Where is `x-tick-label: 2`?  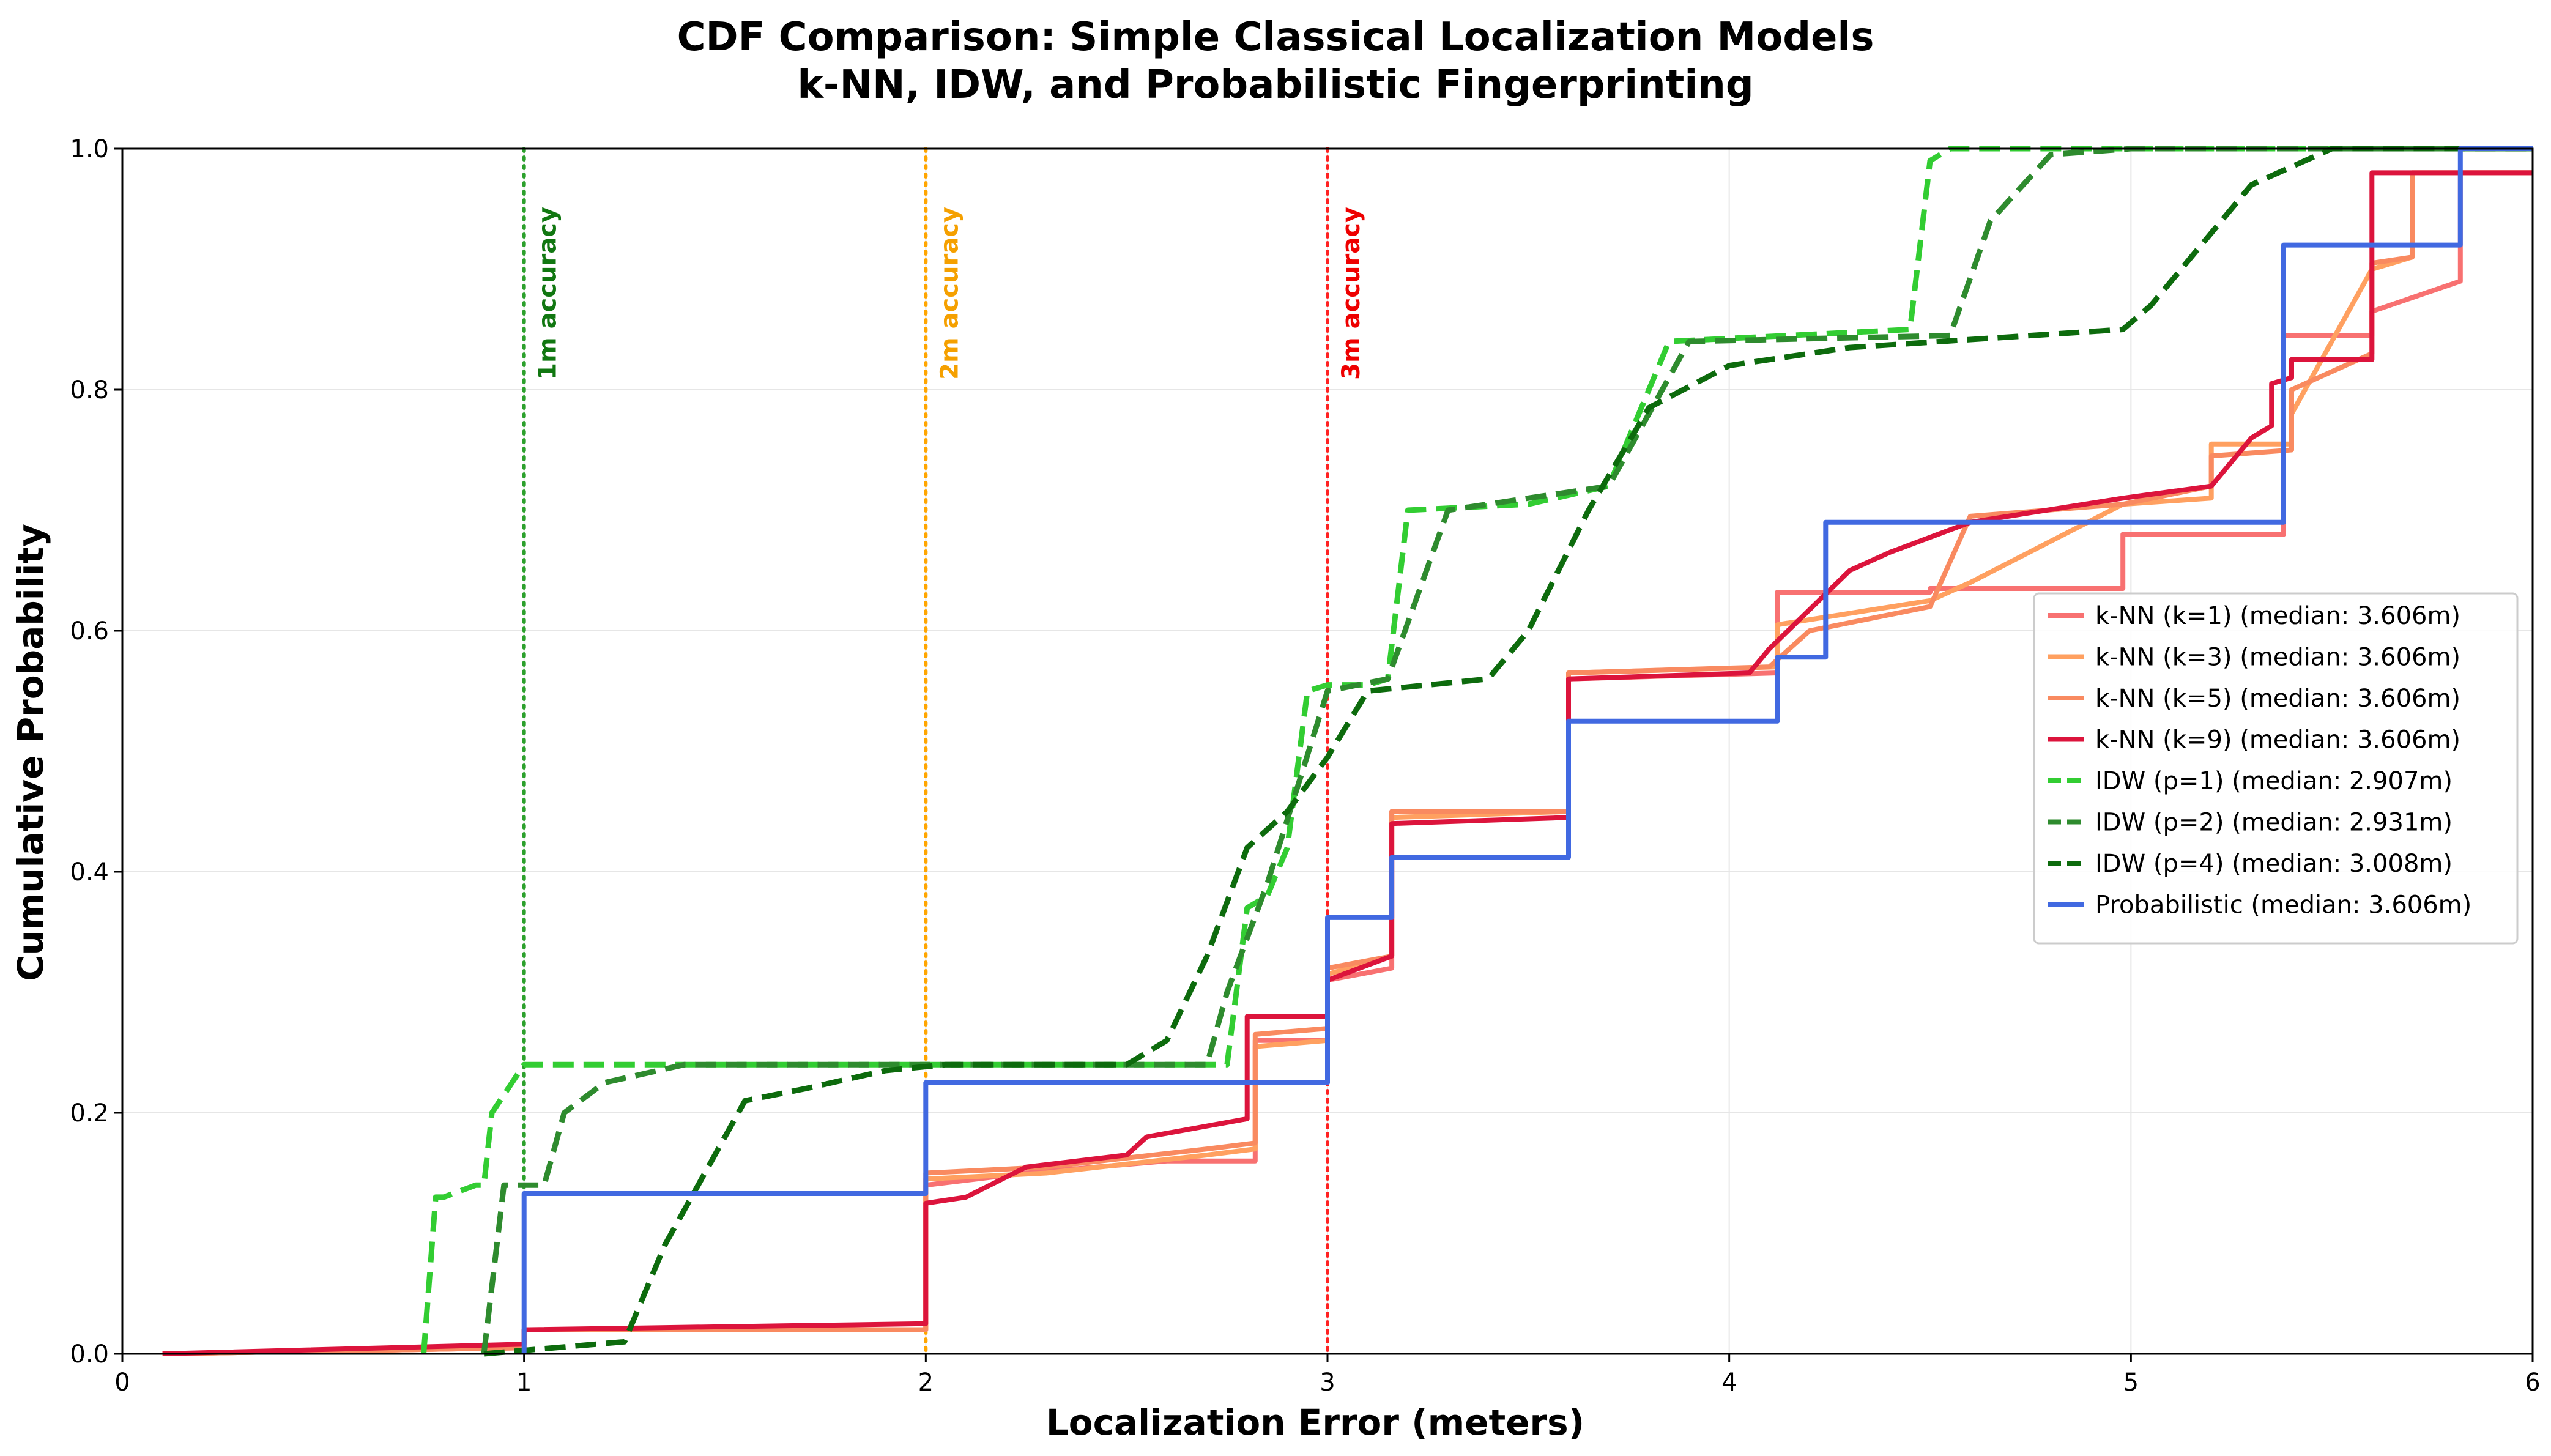
x-tick-label: 2 is located at coordinates (926, 1383).